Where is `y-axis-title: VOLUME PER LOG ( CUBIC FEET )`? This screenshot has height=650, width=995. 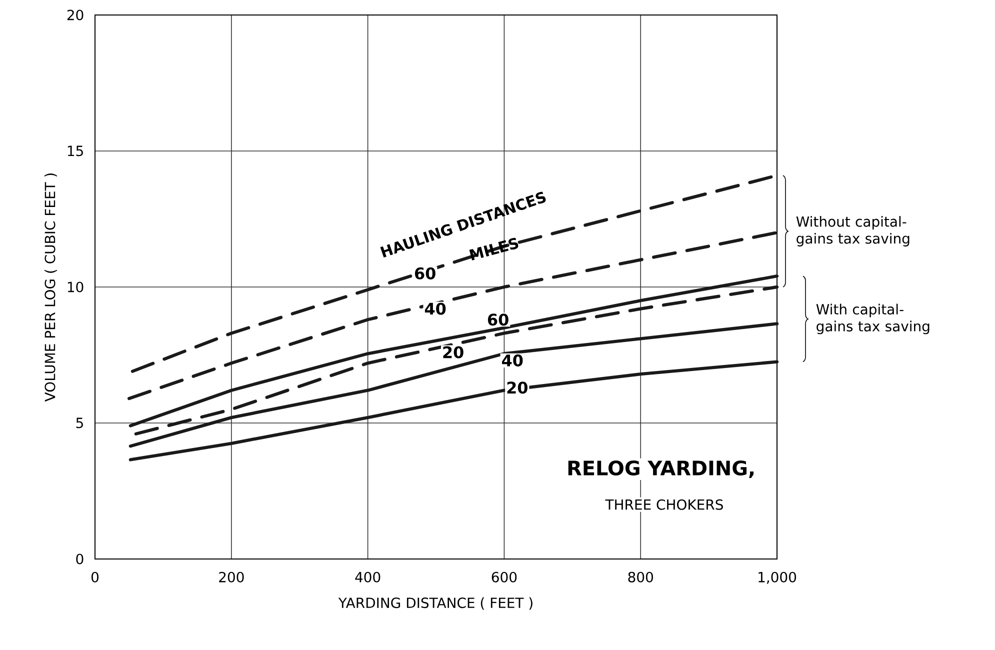
y-axis-title: VOLUME PER LOG ( CUBIC FEET ) is located at coordinates (50, 287).